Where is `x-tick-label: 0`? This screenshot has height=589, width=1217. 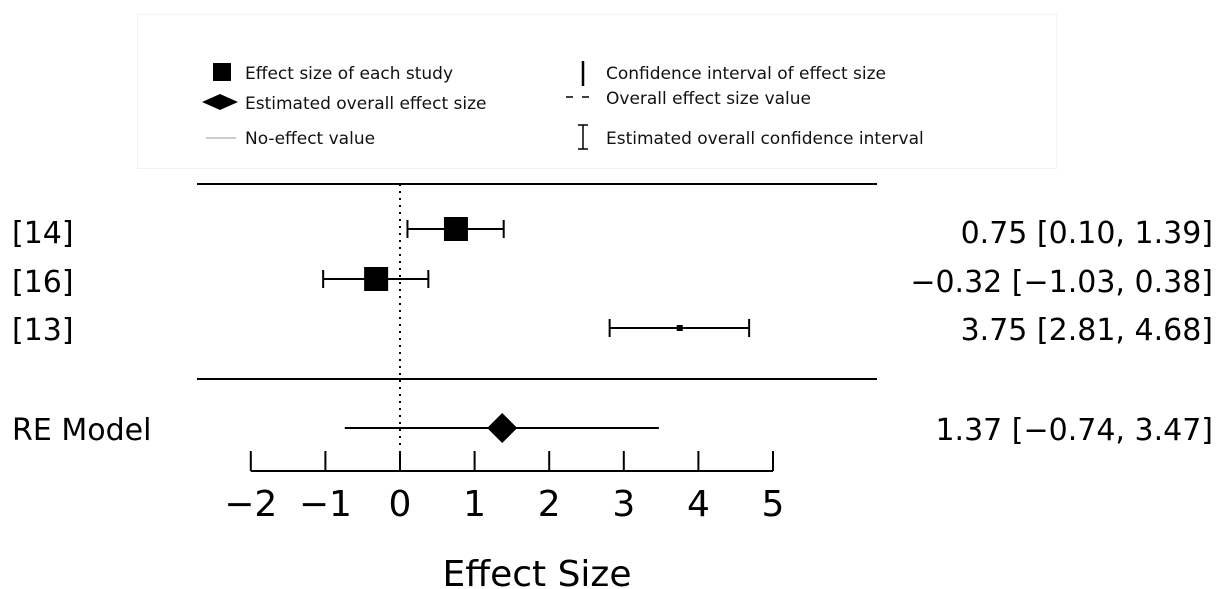 x-tick-label: 0 is located at coordinates (400, 504).